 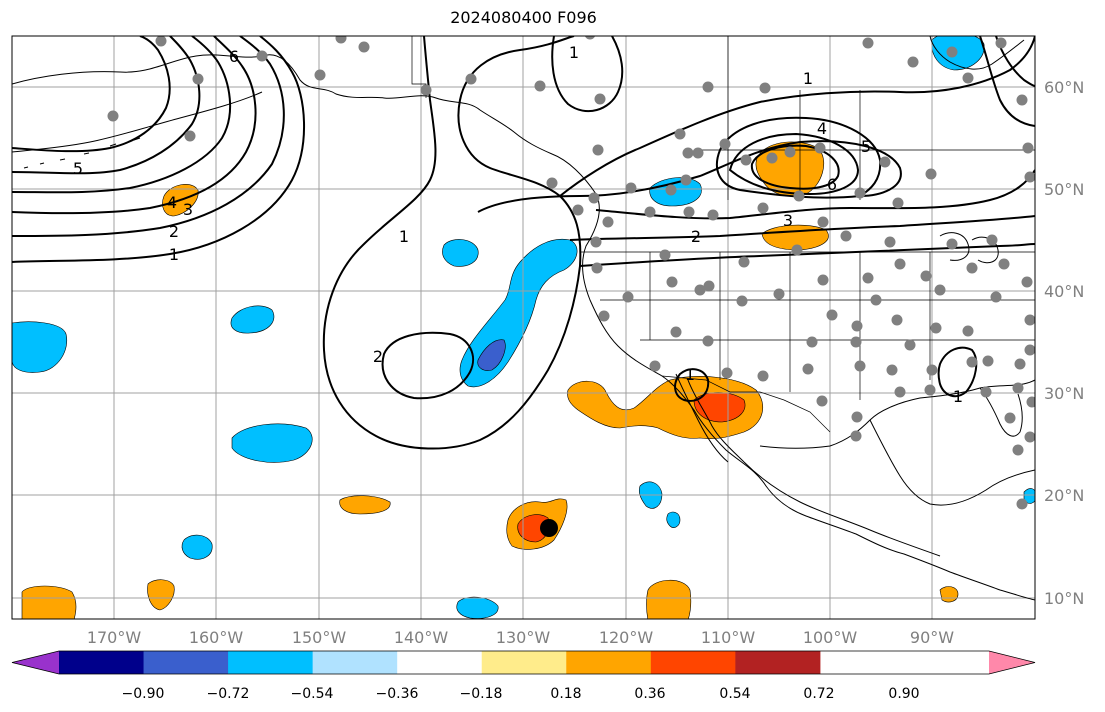 I want to click on lat-label: 20°N, so click(x=1064, y=495).